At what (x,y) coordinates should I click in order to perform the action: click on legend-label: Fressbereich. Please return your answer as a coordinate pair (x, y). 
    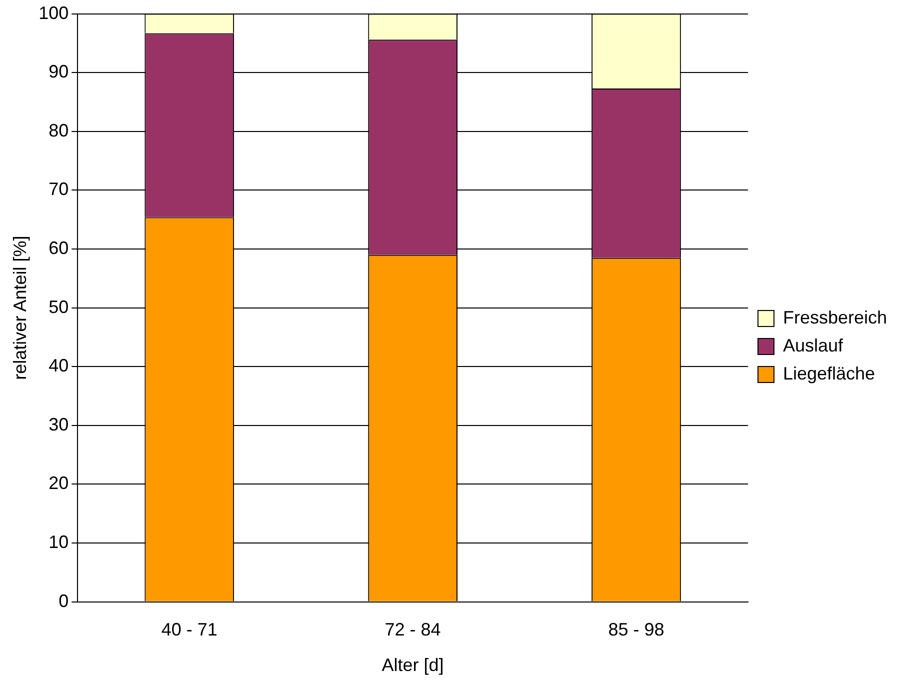
    Looking at the image, I should click on (835, 317).